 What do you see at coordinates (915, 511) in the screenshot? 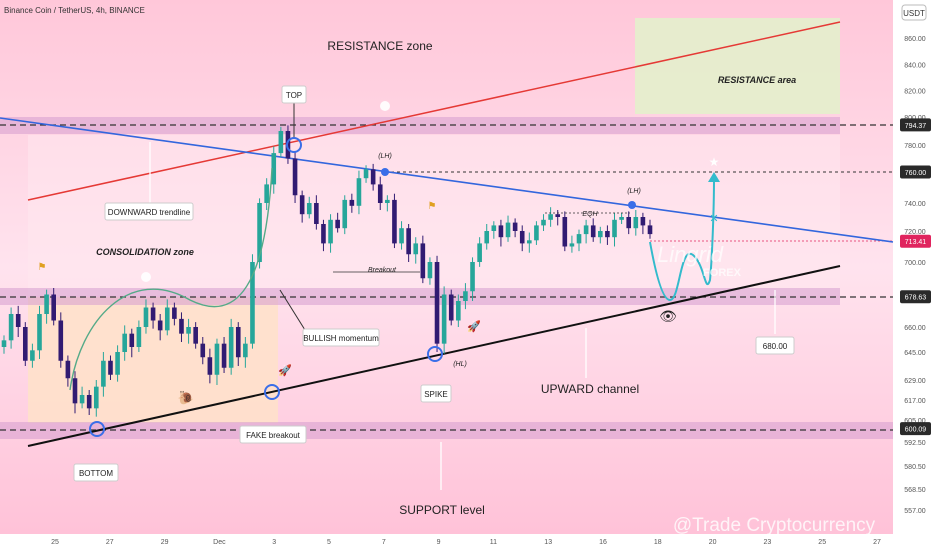
I see `price-tick-label: 557.00` at bounding box center [915, 511].